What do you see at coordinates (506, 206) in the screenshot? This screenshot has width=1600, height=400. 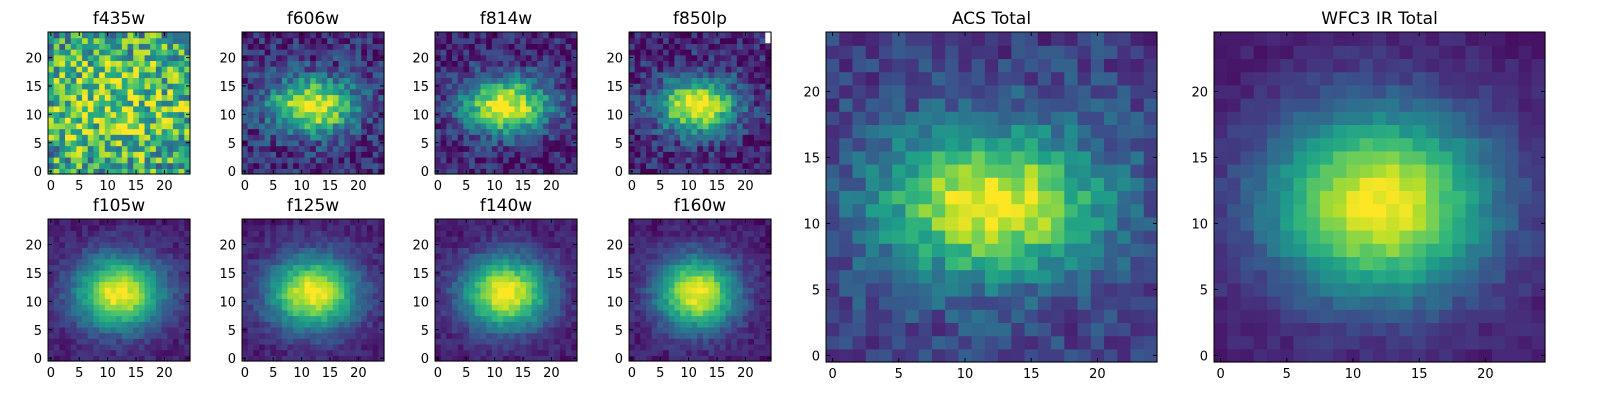 I see `panel-title: f140w` at bounding box center [506, 206].